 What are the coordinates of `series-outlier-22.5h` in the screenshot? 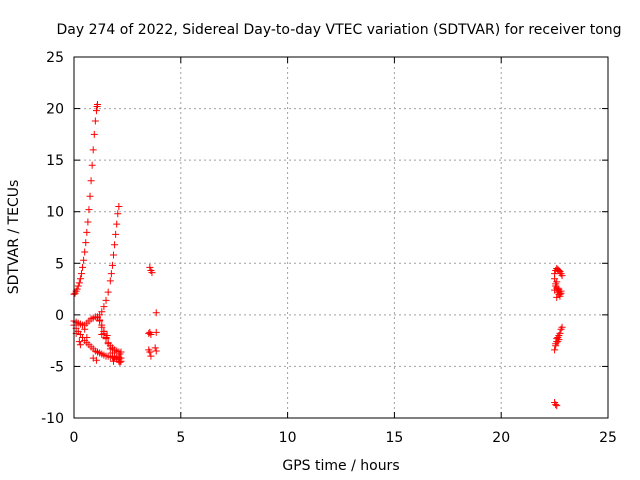 It's located at (556, 404).